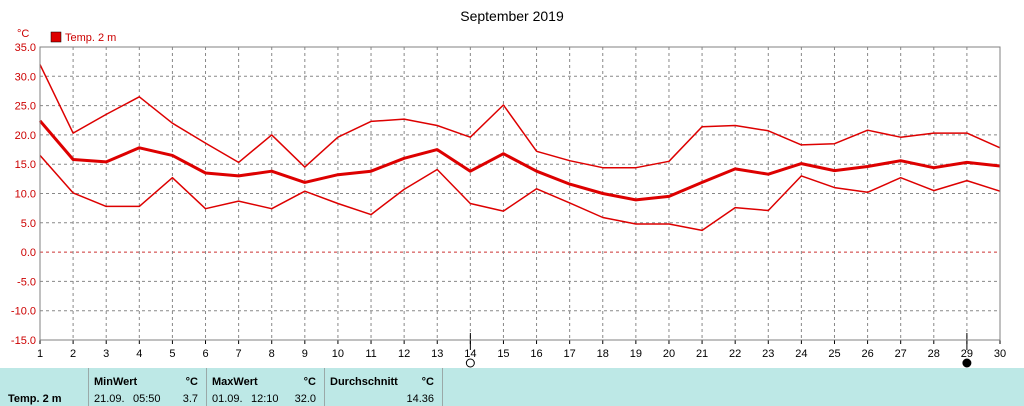 The height and width of the screenshot is (406, 1024). Describe the element at coordinates (23, 34) in the screenshot. I see `y-axis-unit: °C` at that location.